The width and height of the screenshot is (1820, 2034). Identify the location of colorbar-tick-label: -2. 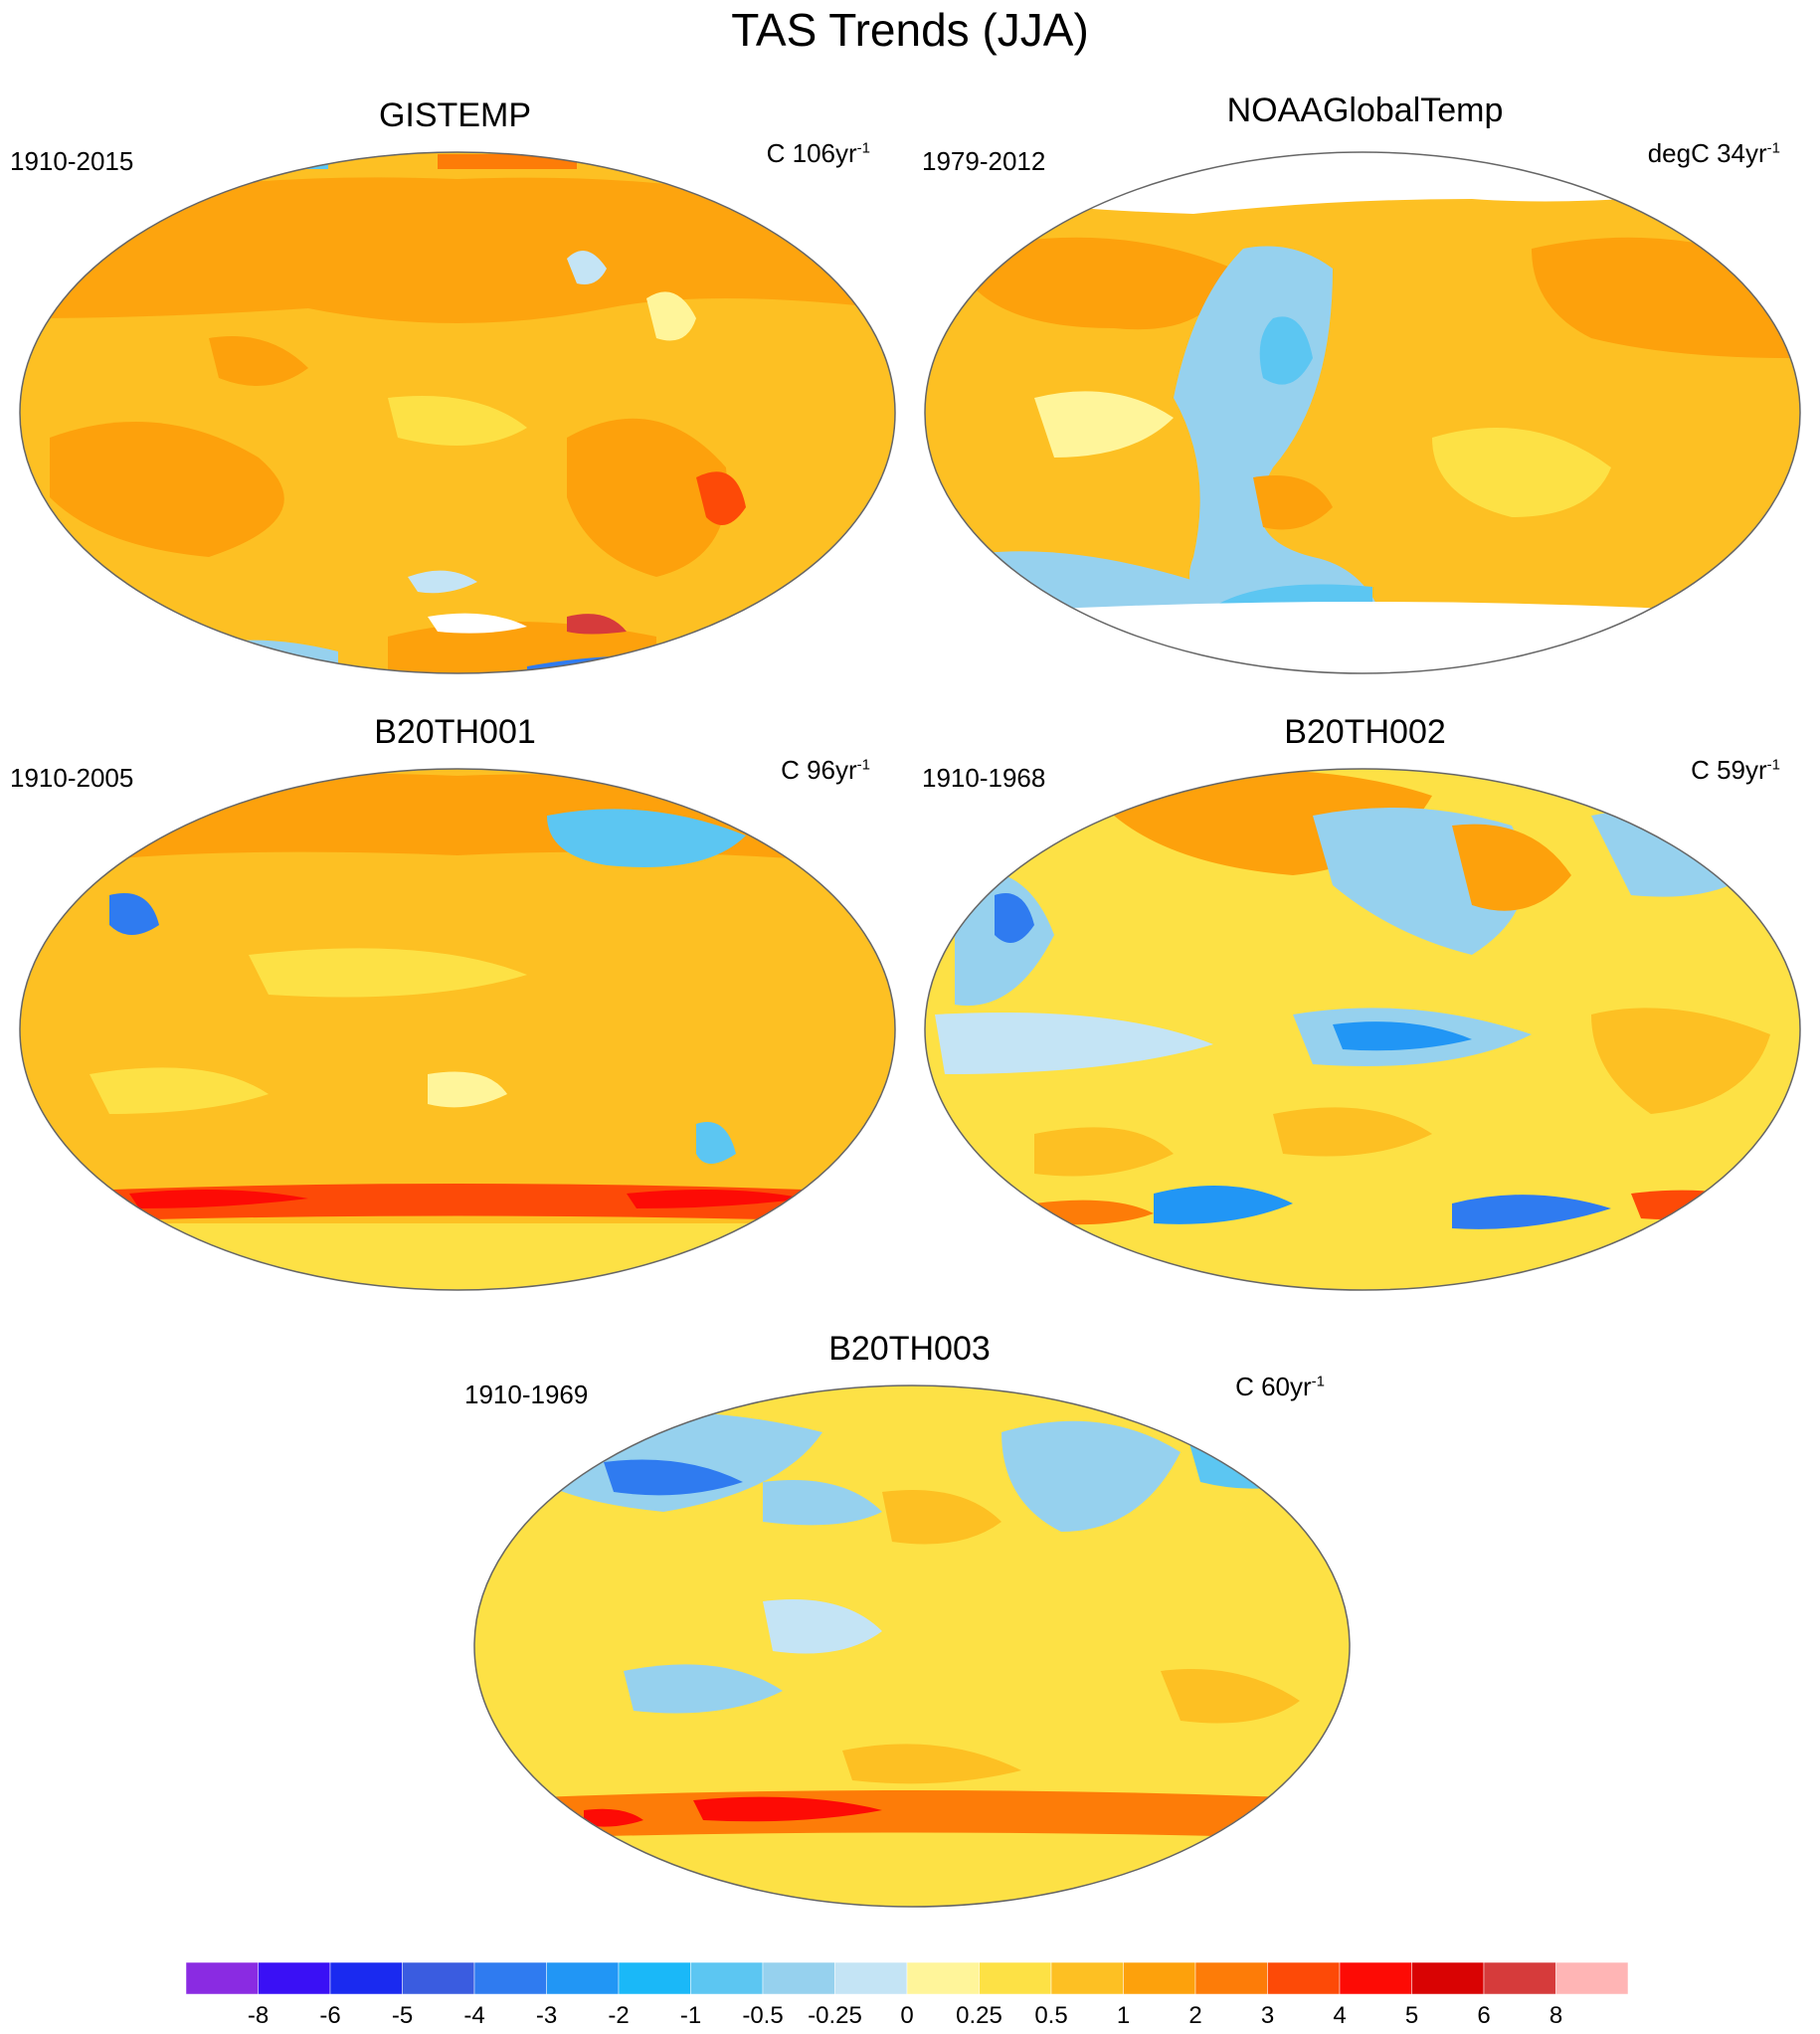
(619, 2016).